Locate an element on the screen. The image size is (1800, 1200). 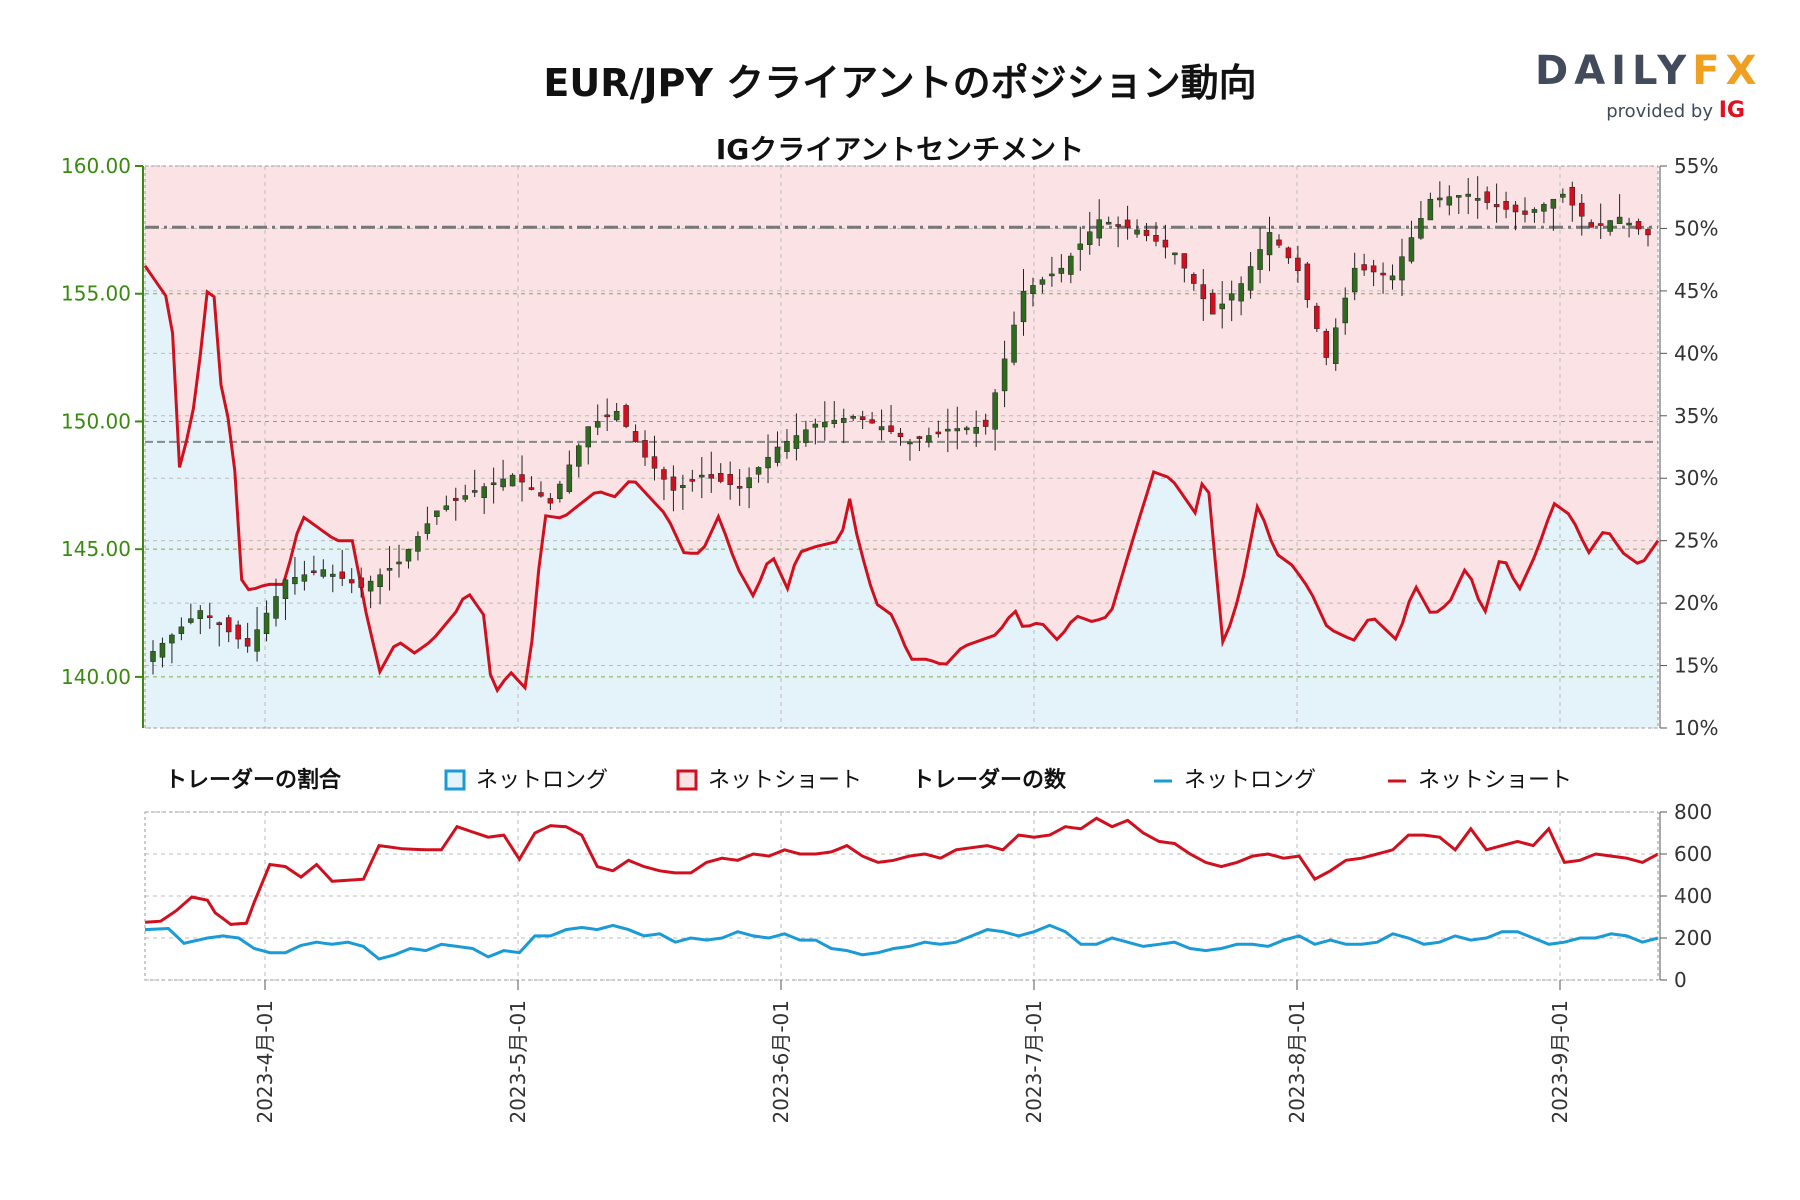
count-tick-label: 0 is located at coordinates (1680, 980).